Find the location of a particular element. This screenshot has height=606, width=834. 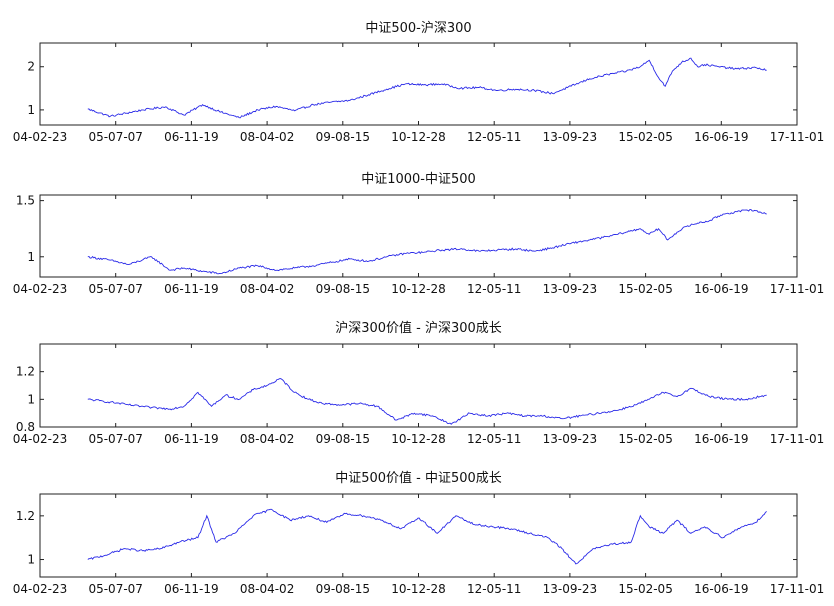

chart-title: 中证500-沪深300 is located at coordinates (418, 28).